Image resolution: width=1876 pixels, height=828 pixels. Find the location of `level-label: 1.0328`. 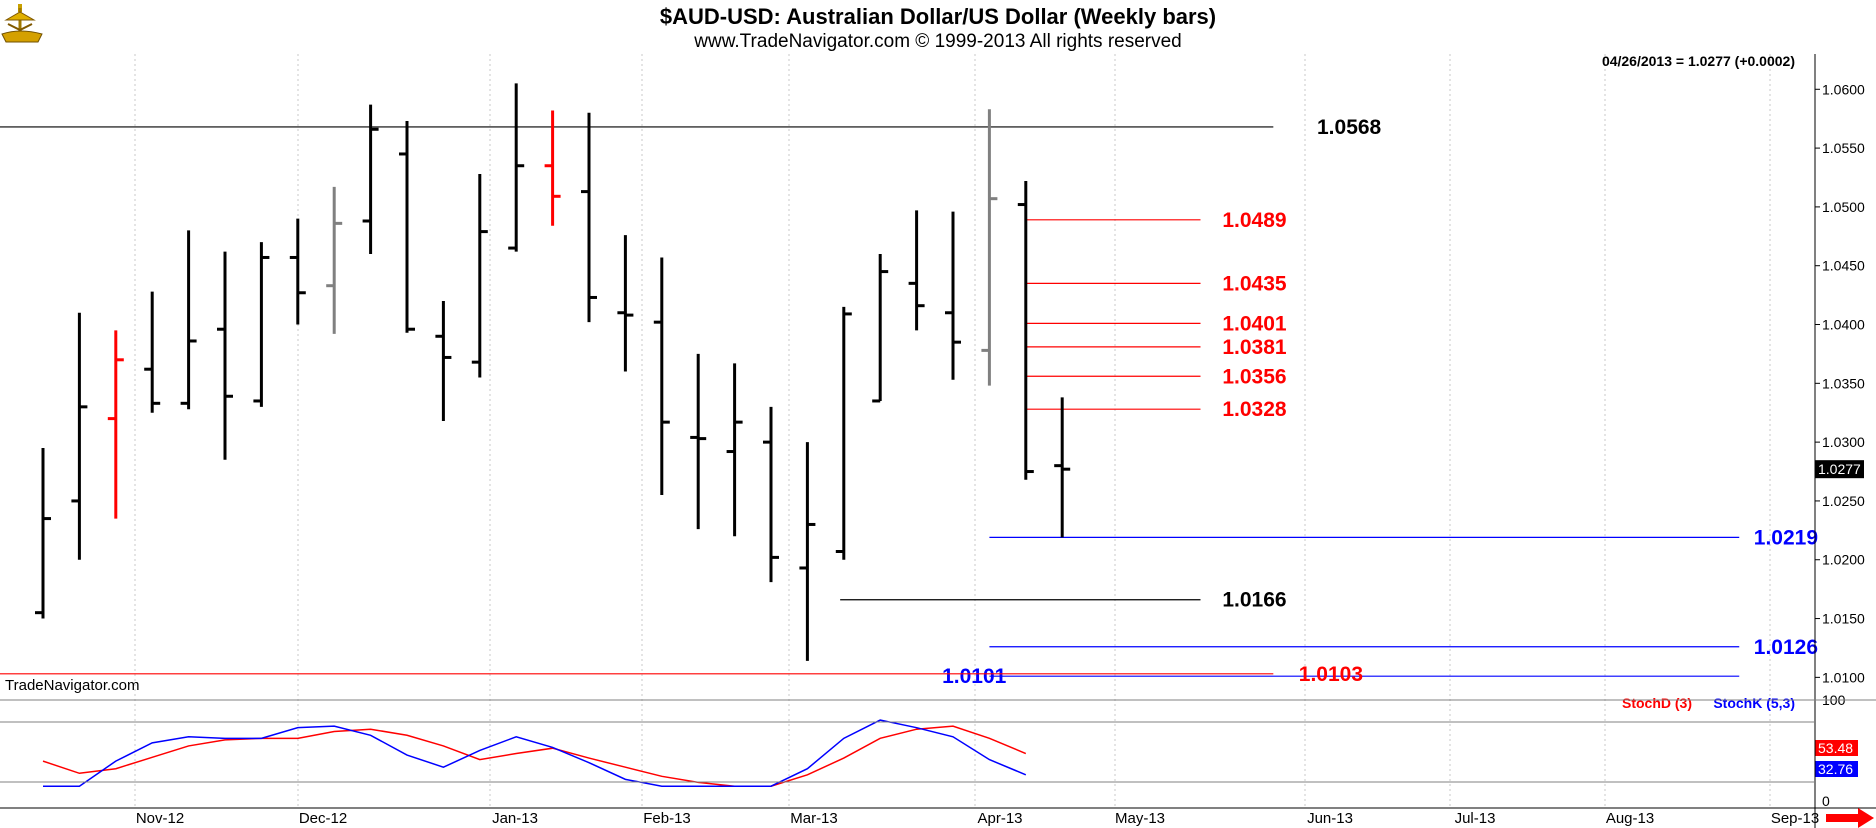

level-label: 1.0328 is located at coordinates (1254, 409).